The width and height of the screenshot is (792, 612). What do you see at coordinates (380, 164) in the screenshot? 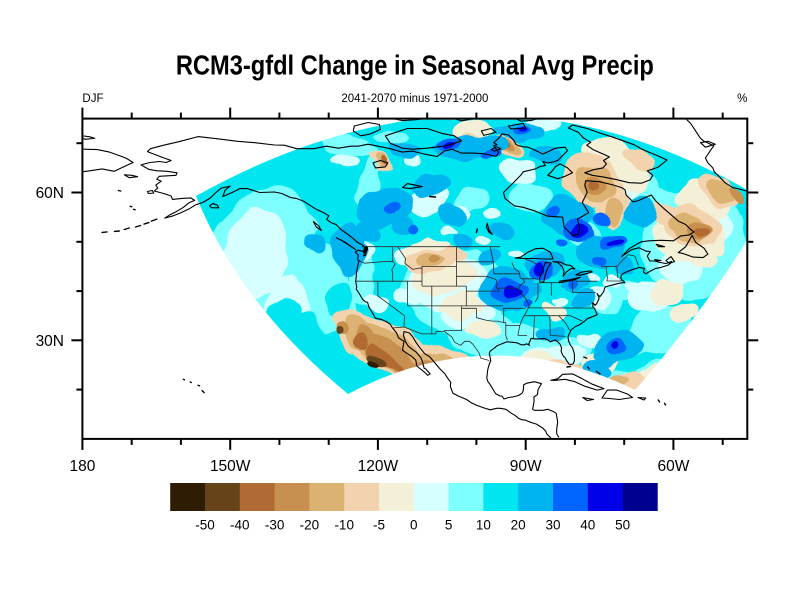
I see `coast-great-bear-lake` at bounding box center [380, 164].